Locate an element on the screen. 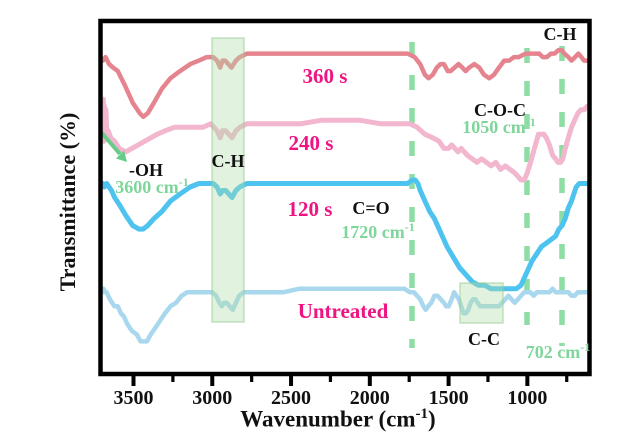 Image resolution: width=638 pixels, height=447 pixels. series-label-240-s: 240 s is located at coordinates (311, 143).